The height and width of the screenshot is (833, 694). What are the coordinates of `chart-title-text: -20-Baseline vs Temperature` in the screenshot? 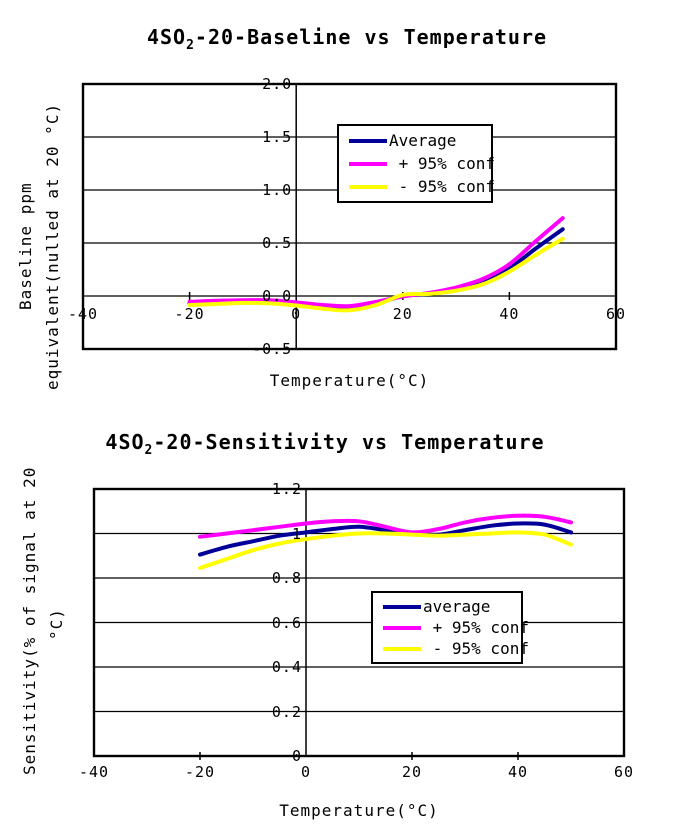 It's located at (371, 37).